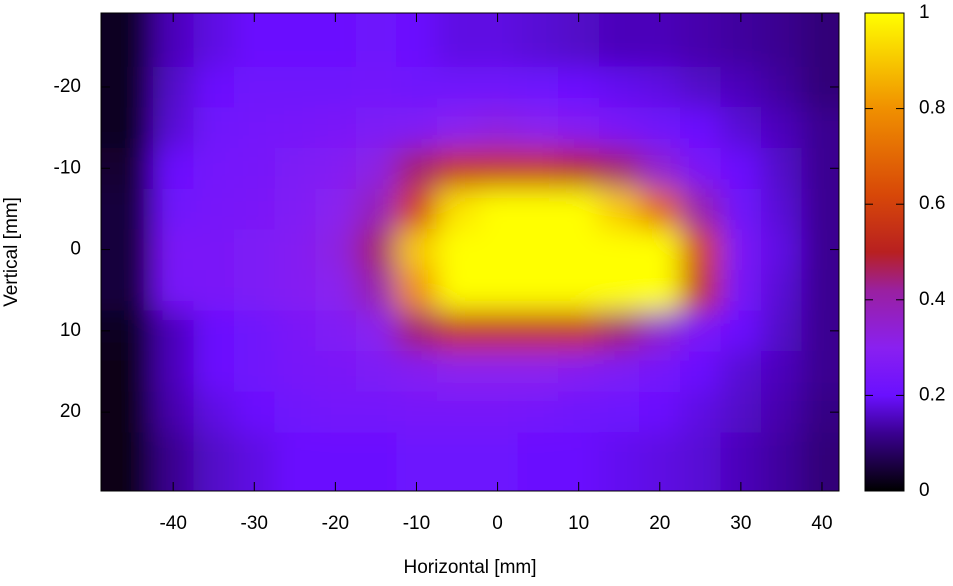  What do you see at coordinates (469, 567) in the screenshot?
I see `x-axis-label: Horizontal [mm]` at bounding box center [469, 567].